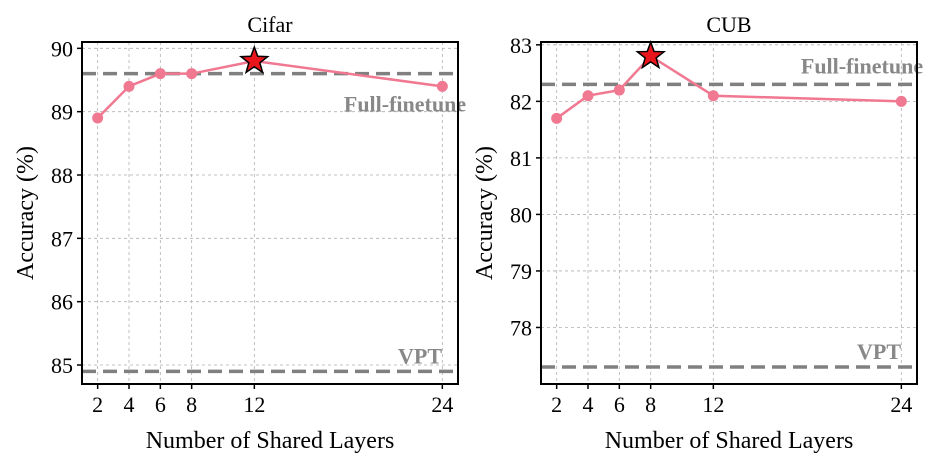 Image resolution: width=930 pixels, height=465 pixels. Describe the element at coordinates (728, 24) in the screenshot. I see `chart-title: CUB` at that location.